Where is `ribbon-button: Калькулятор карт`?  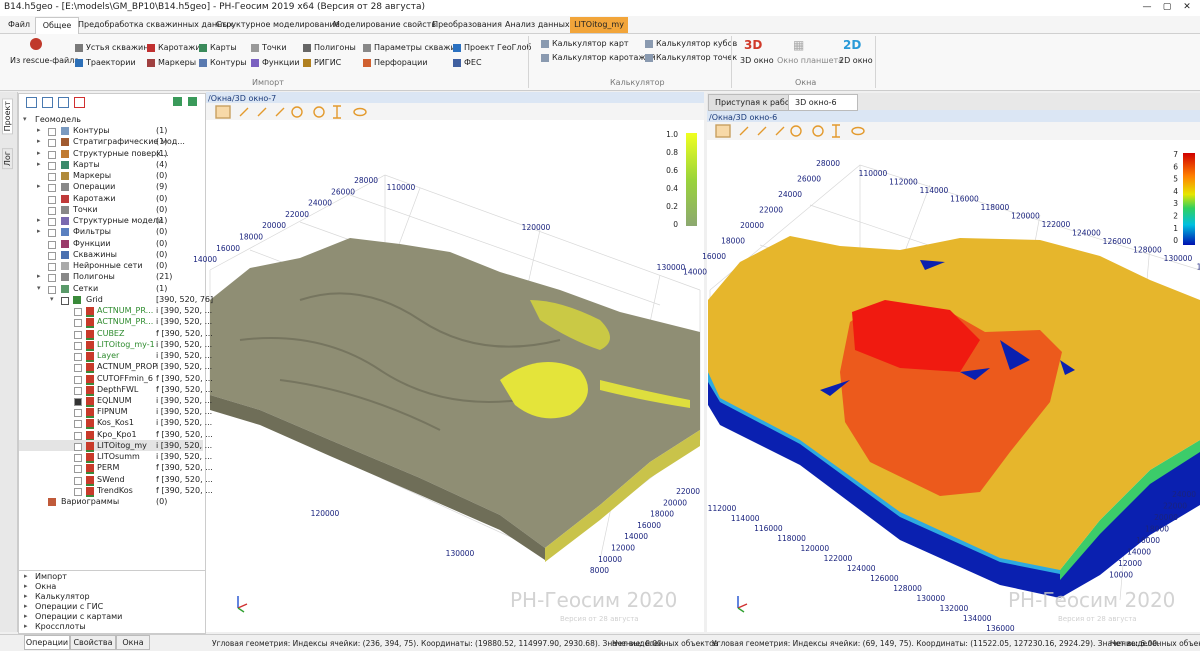
ribbon-button: Калькулятор карт is located at coordinates (590, 43).